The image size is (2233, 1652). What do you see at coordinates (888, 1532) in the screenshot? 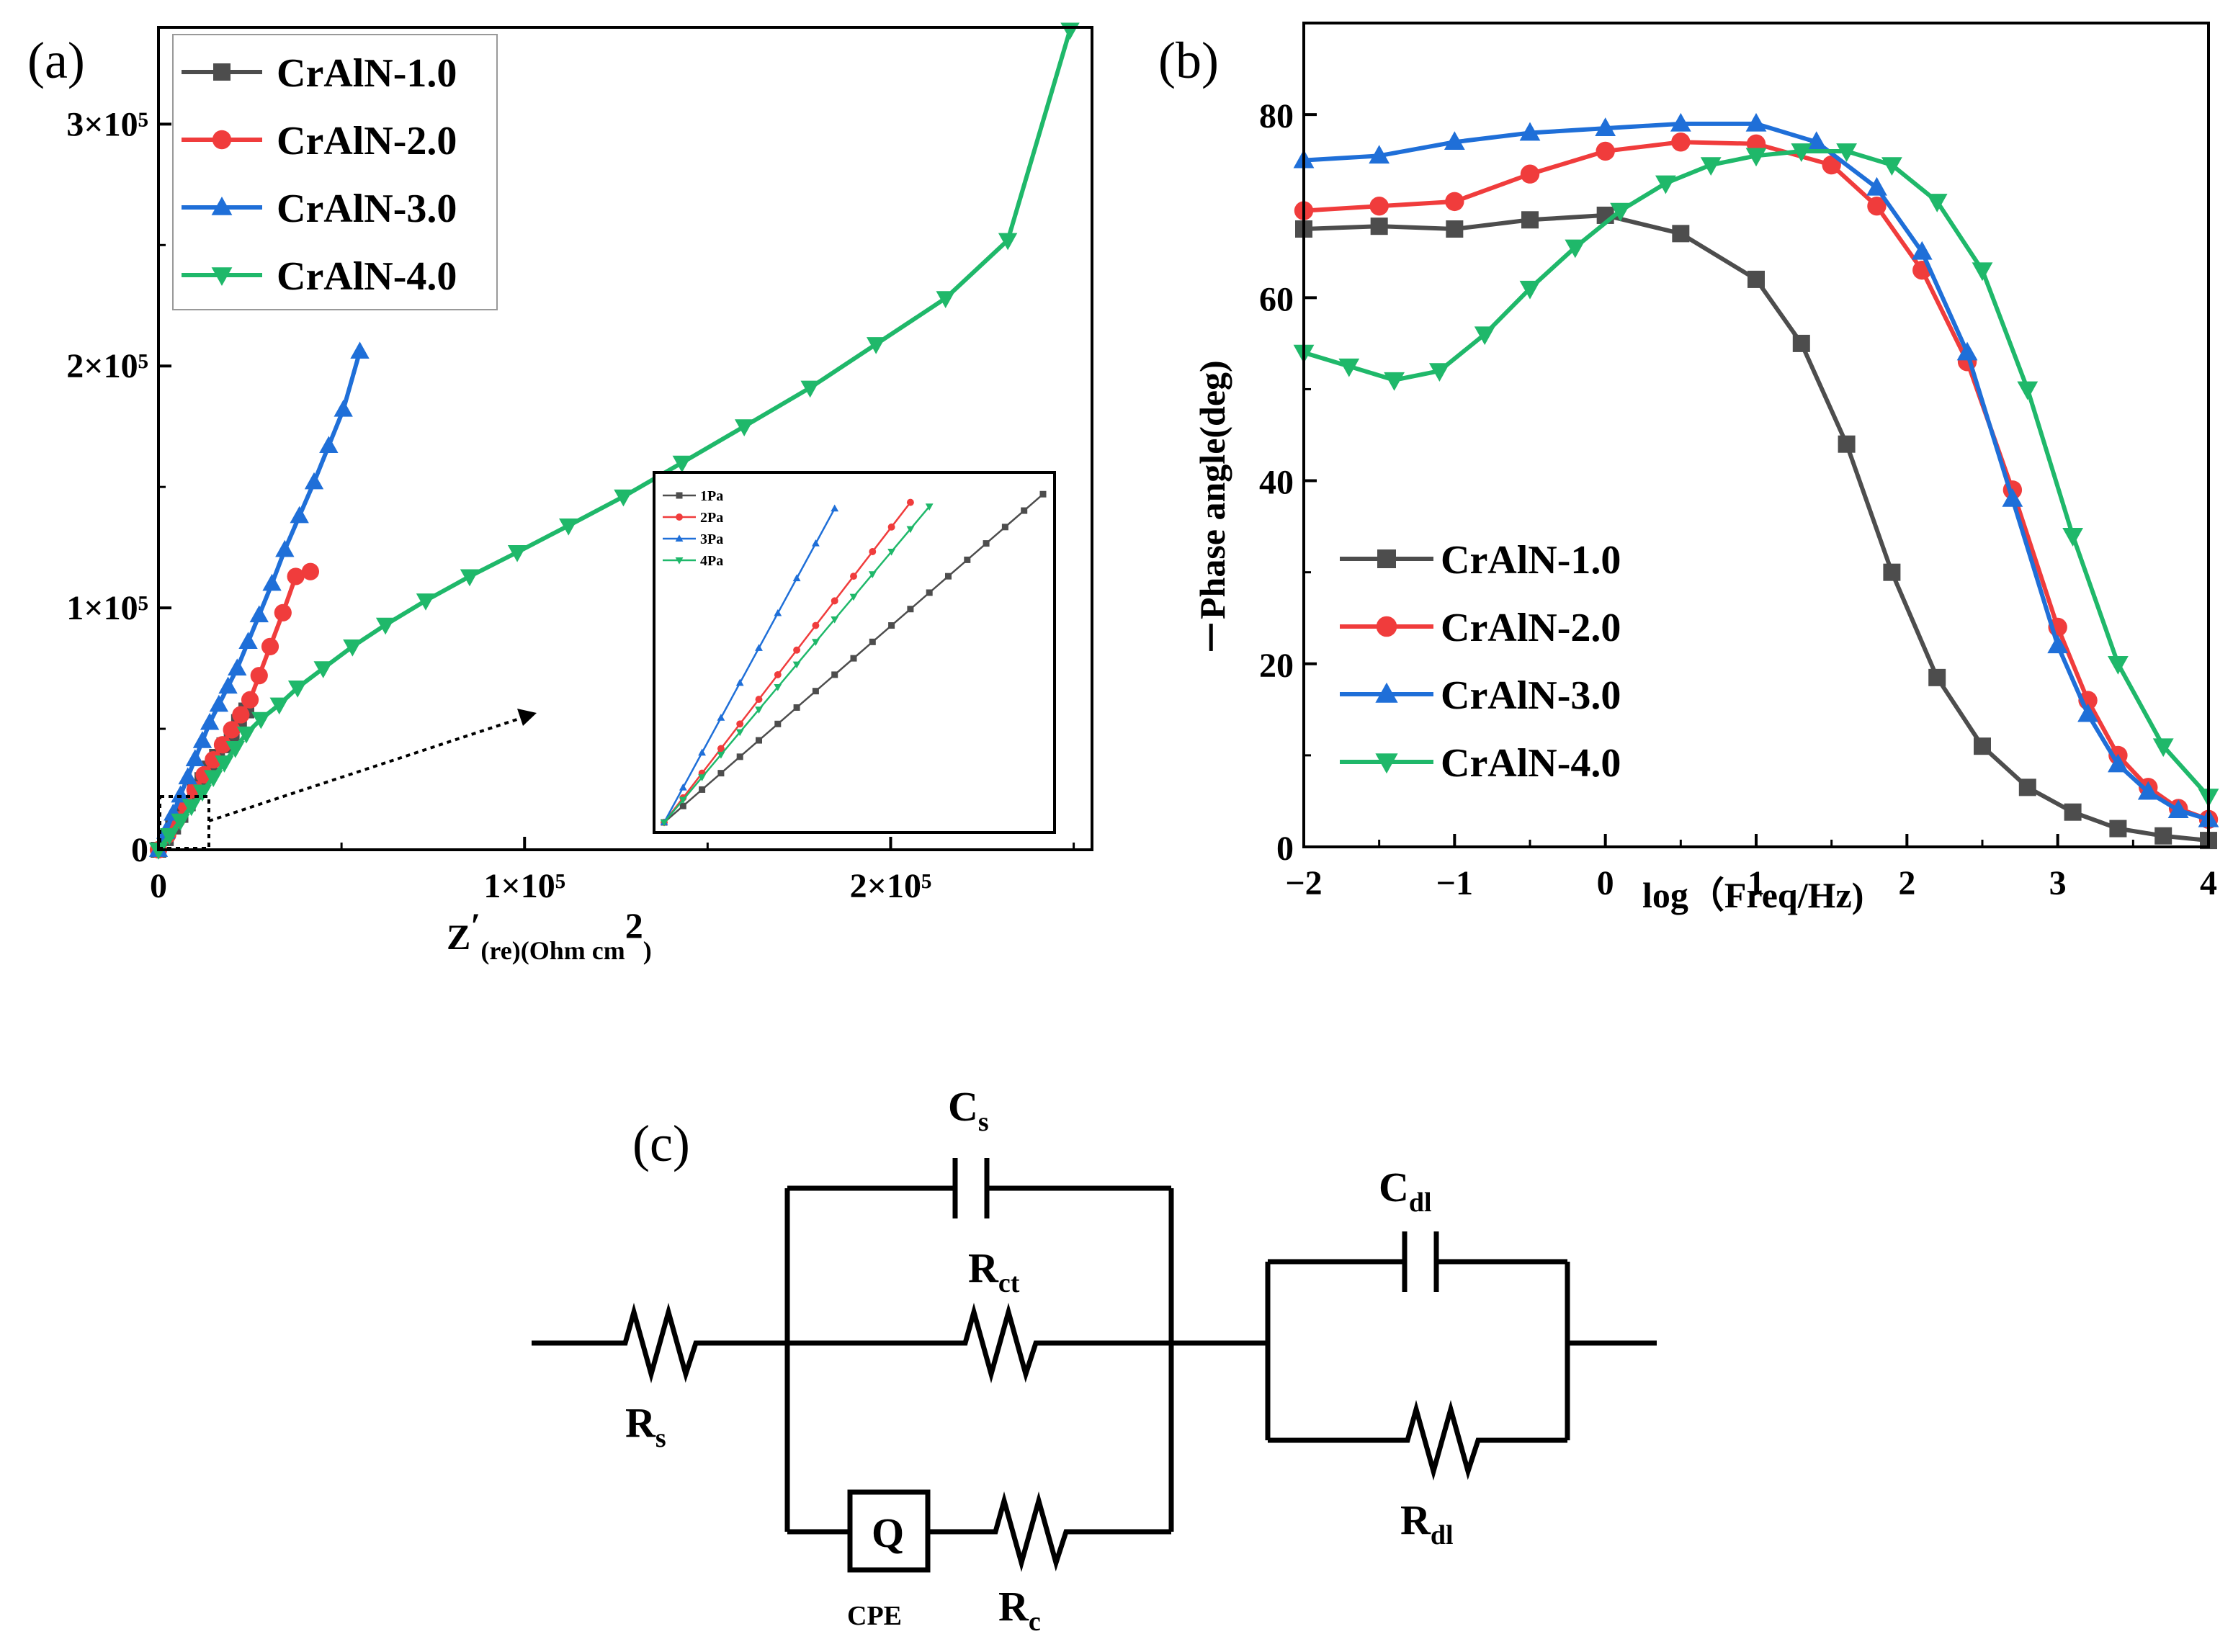
I see `label-q: Q` at bounding box center [888, 1532].